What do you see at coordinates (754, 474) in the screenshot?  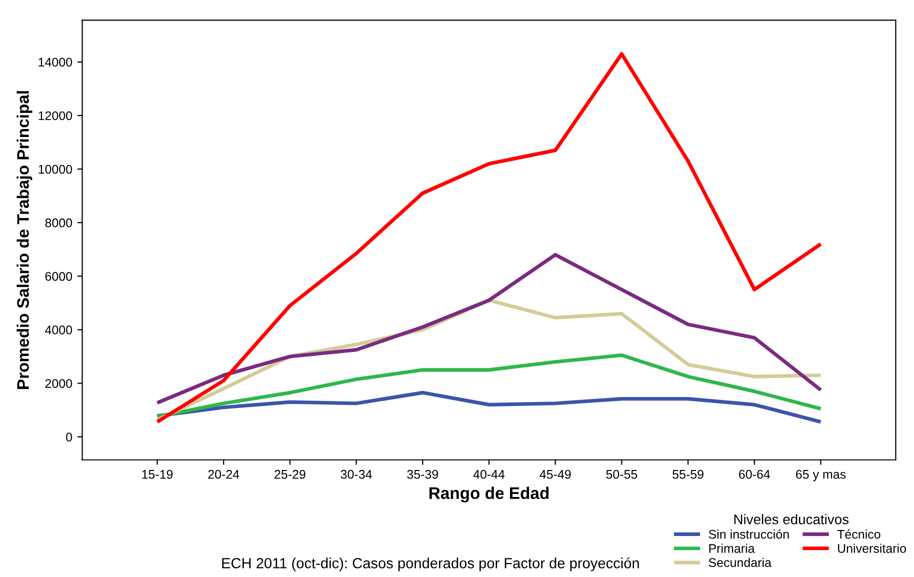 I see `x-tick-label: 60-64` at bounding box center [754, 474].